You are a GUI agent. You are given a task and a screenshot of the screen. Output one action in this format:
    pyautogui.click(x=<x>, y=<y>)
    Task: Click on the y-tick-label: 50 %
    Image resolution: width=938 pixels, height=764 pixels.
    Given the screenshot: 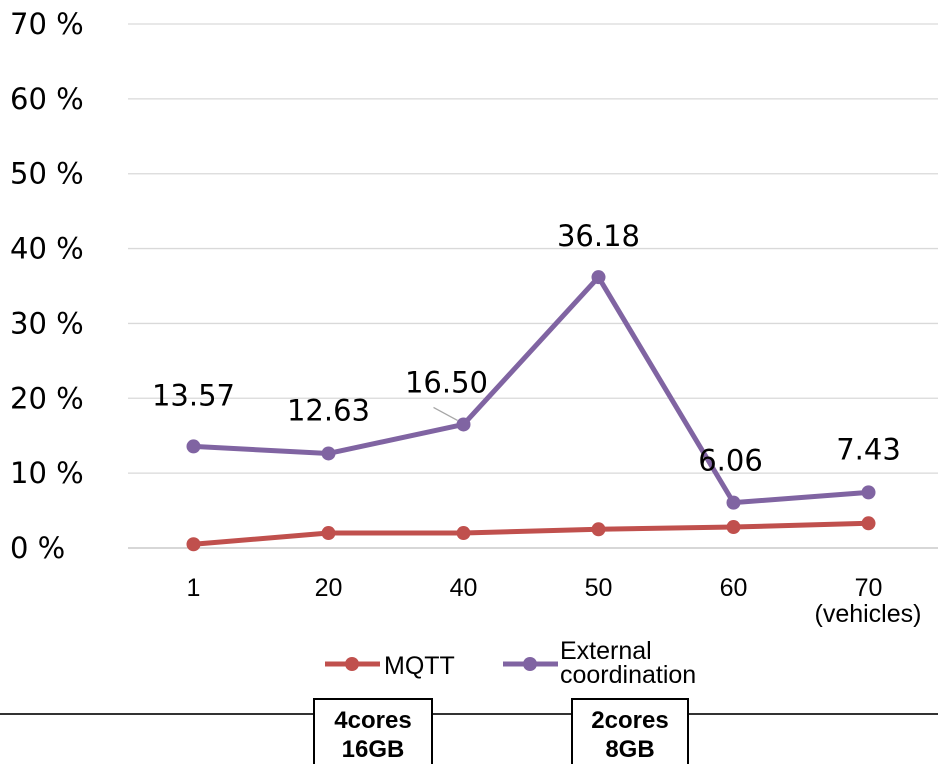 What is the action you would take?
    pyautogui.click(x=47, y=174)
    